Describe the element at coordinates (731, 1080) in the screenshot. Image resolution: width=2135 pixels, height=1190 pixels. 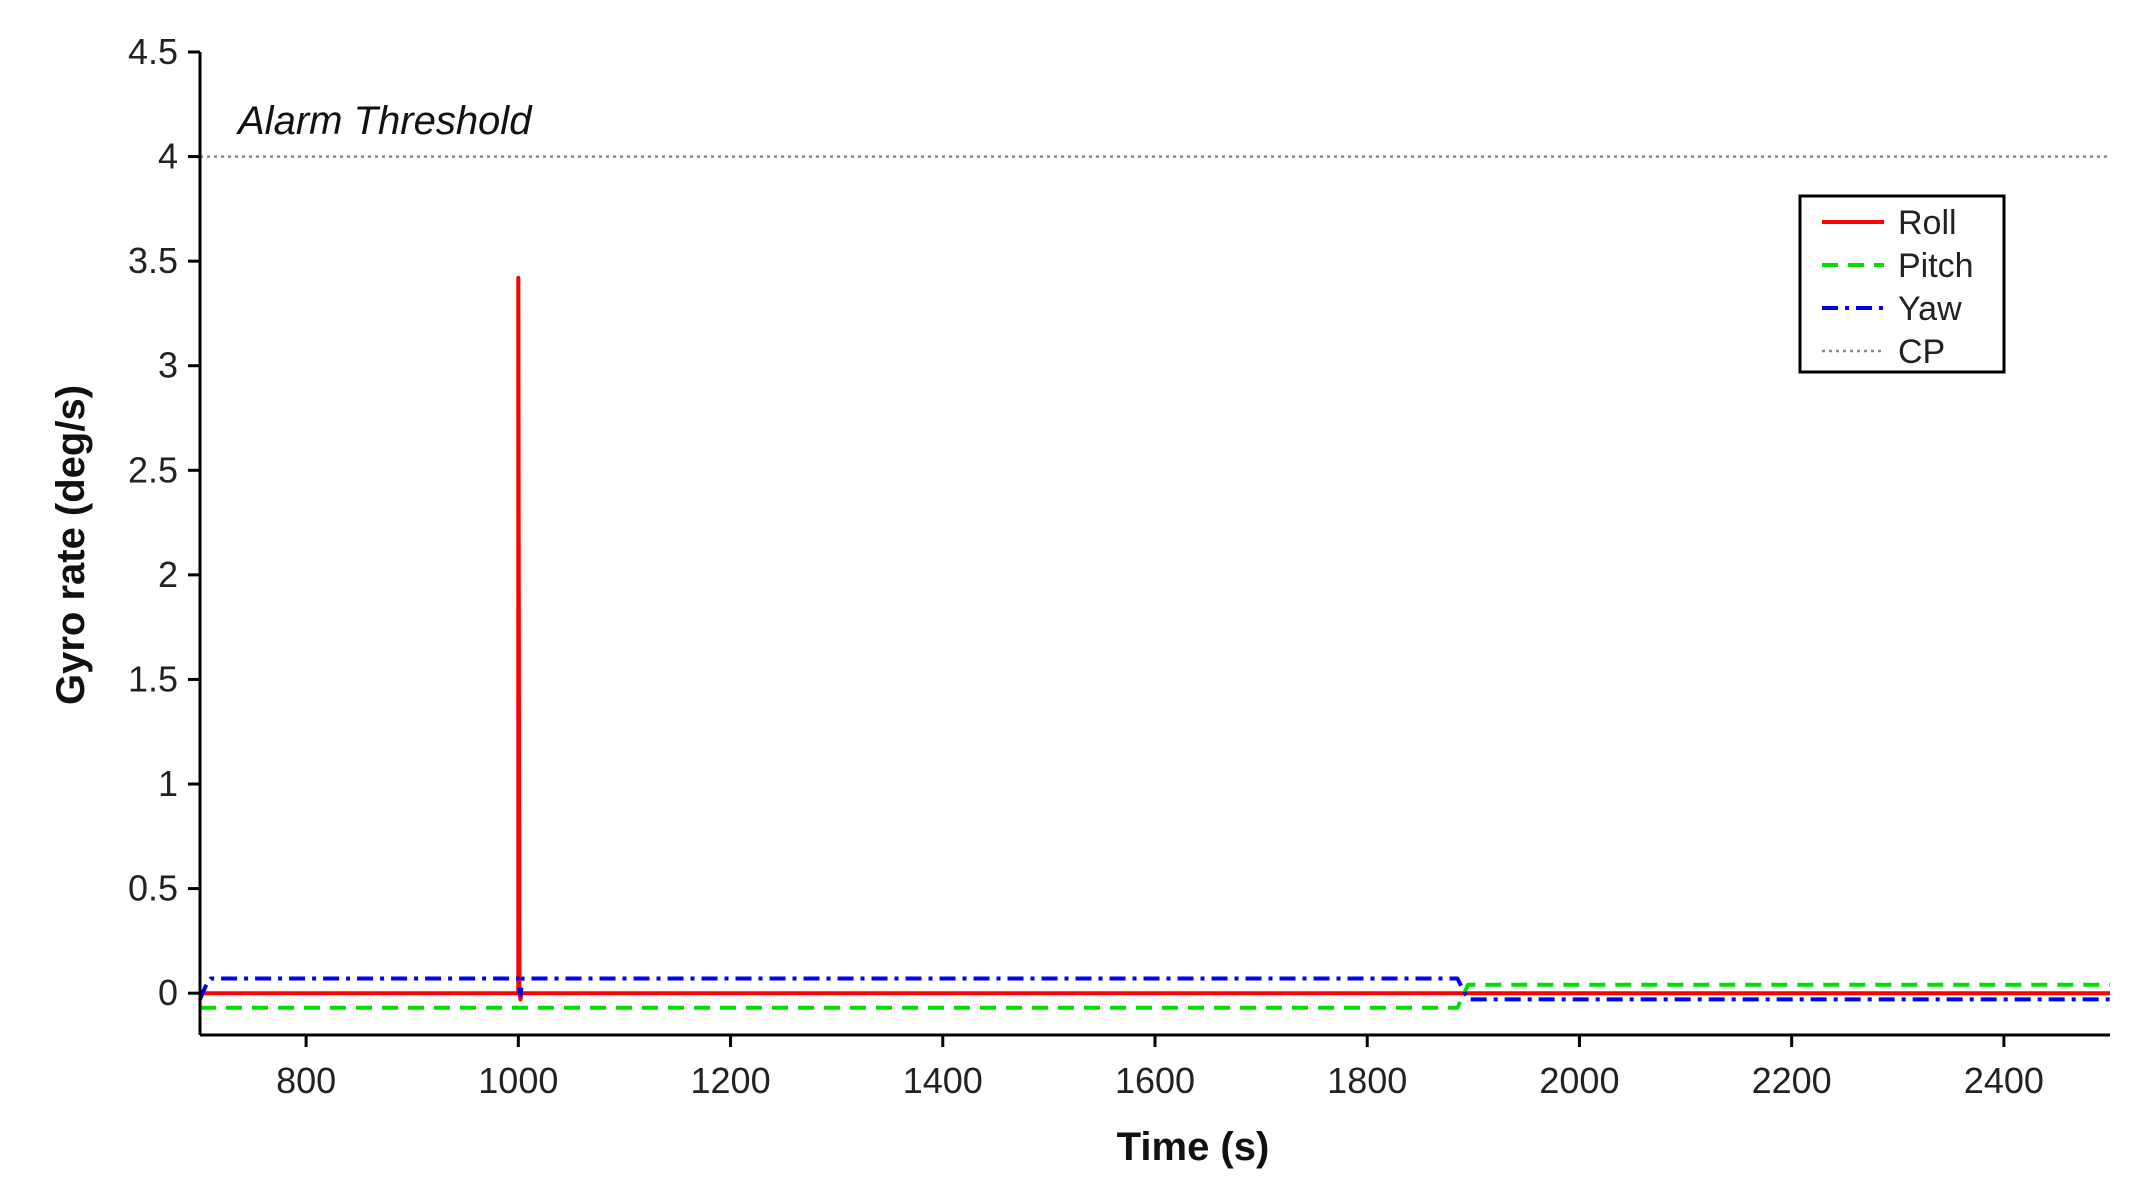
I see `x-tick-label: 1200` at that location.